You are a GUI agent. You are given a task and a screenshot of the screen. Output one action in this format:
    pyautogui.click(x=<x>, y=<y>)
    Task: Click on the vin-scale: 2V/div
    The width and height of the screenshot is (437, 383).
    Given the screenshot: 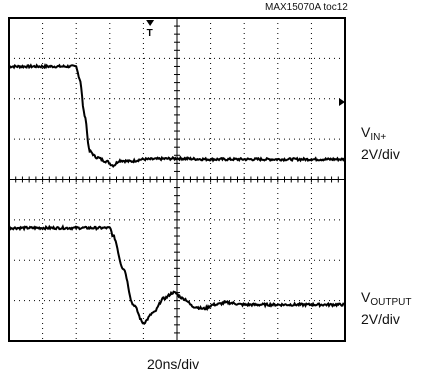 What is the action you would take?
    pyautogui.click(x=380, y=154)
    